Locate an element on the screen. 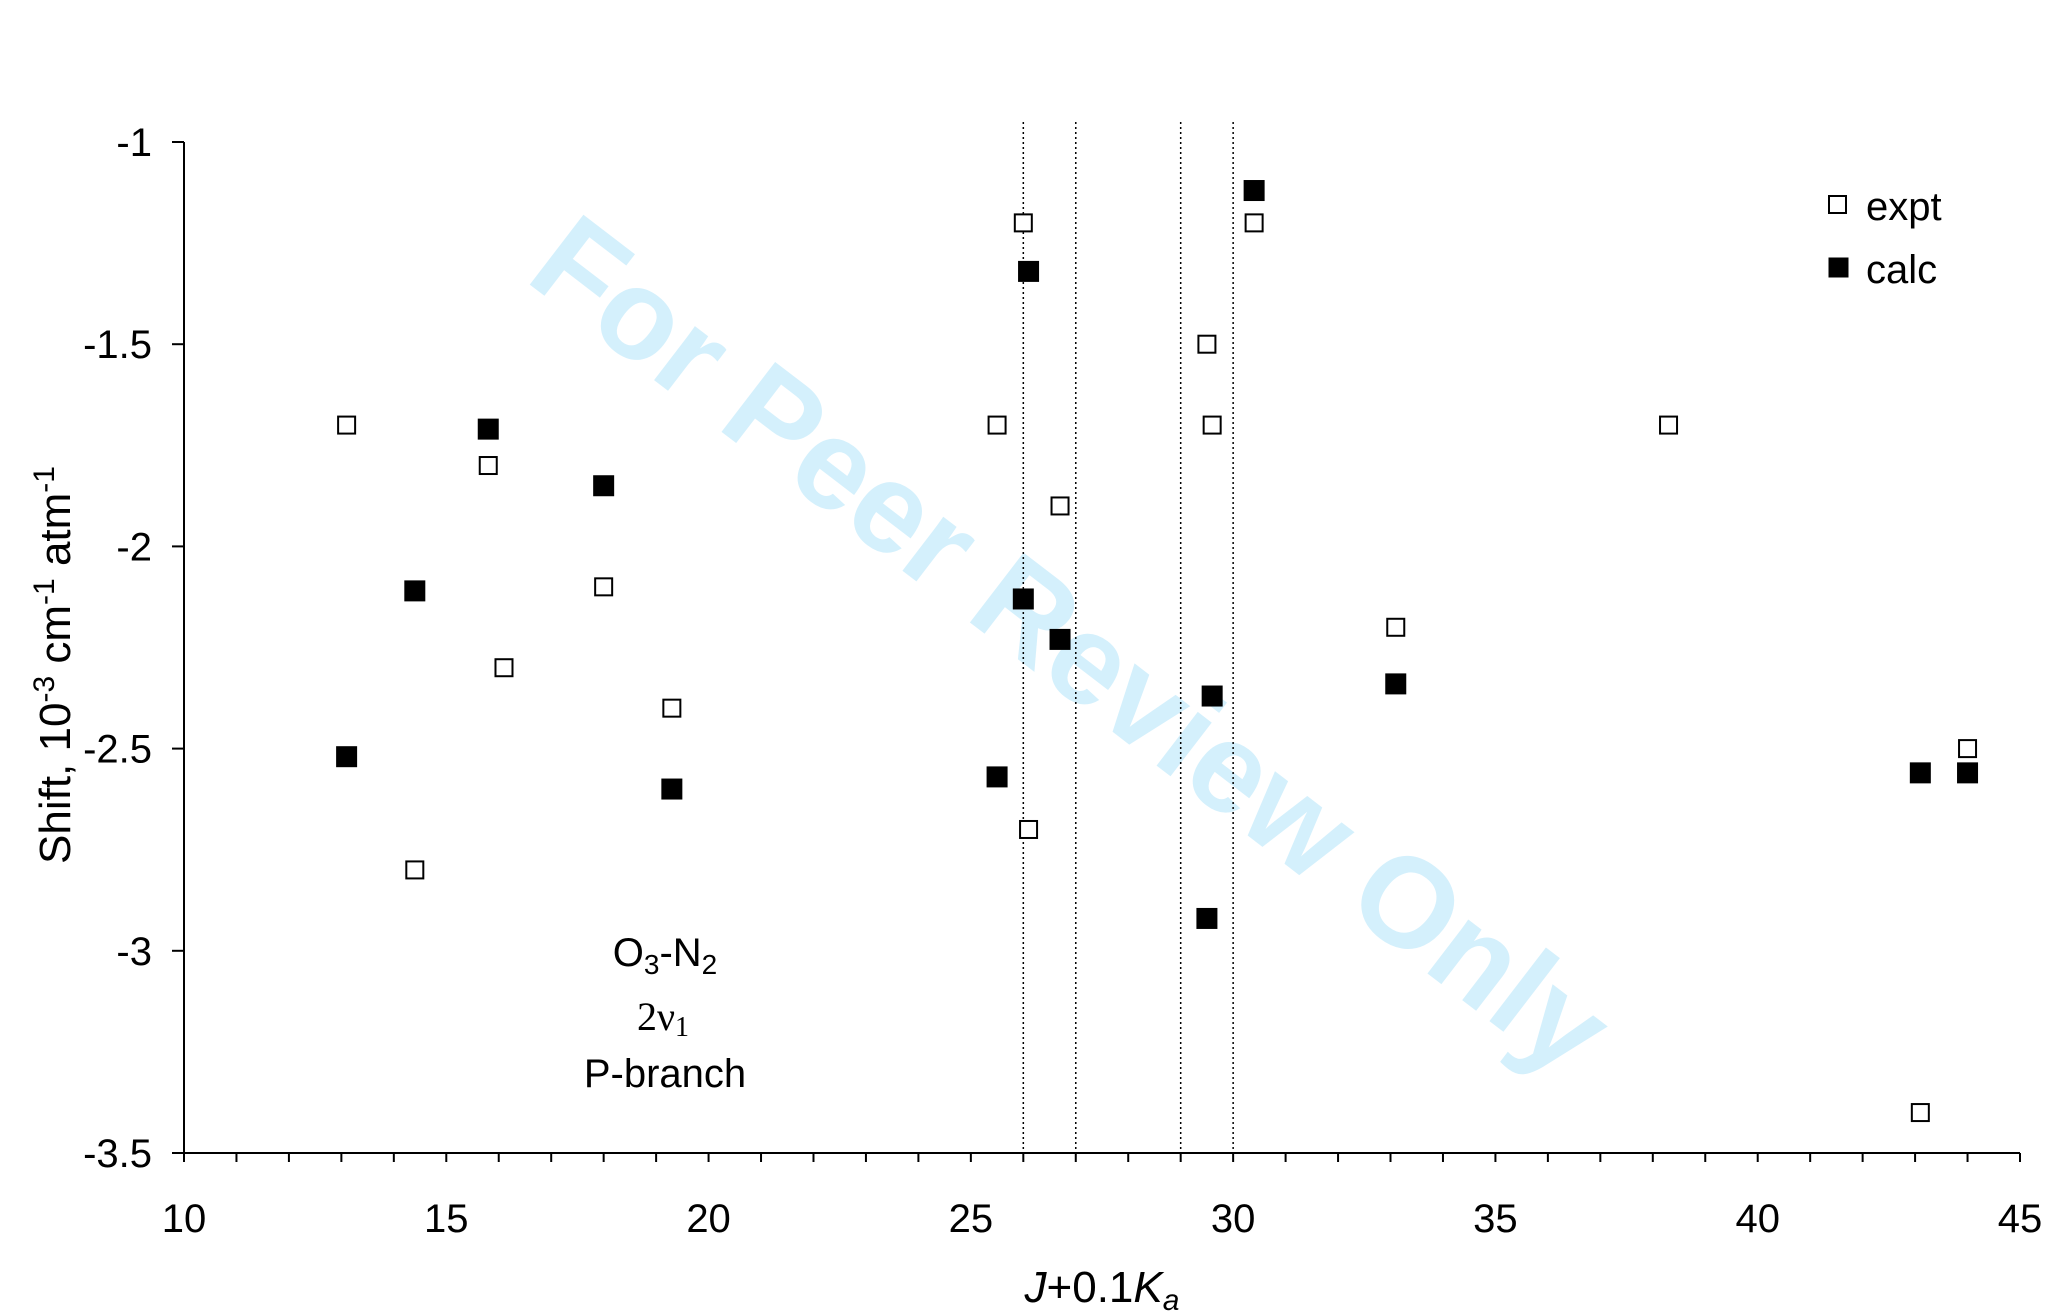 The width and height of the screenshot is (2051, 1311). legend-calc-label: calc is located at coordinates (1901, 270).